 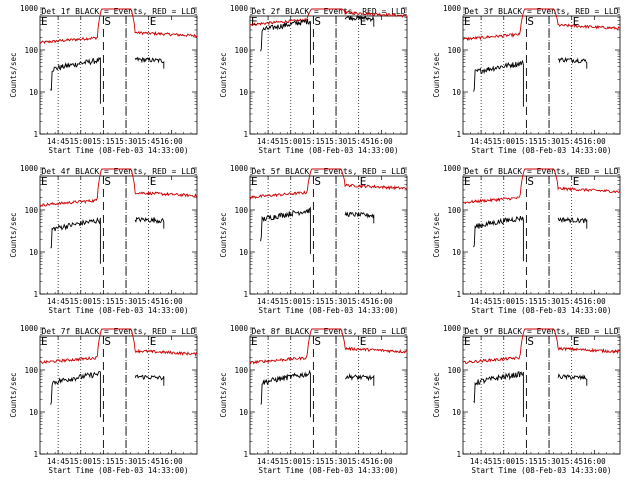 I want to click on panel-title: Det 8f BLACK = Events, RED = LLD, so click(x=328, y=331).